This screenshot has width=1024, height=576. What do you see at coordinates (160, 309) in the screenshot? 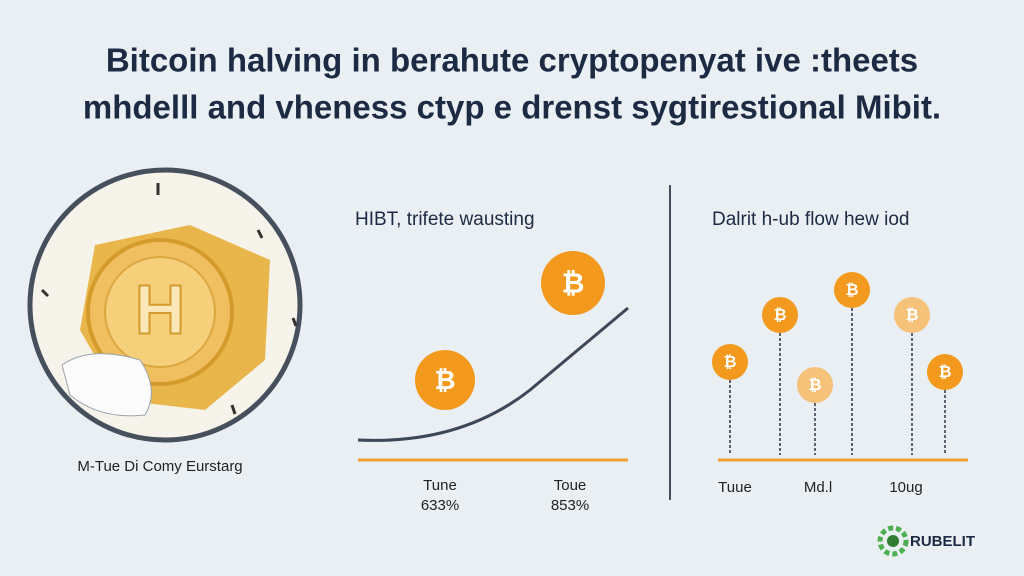
I see `coin-letter: H` at bounding box center [160, 309].